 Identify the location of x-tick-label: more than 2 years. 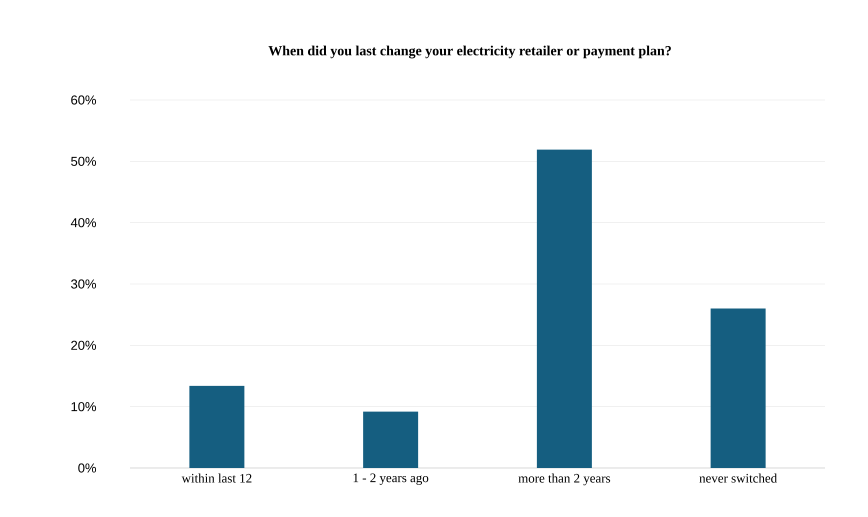
(564, 480).